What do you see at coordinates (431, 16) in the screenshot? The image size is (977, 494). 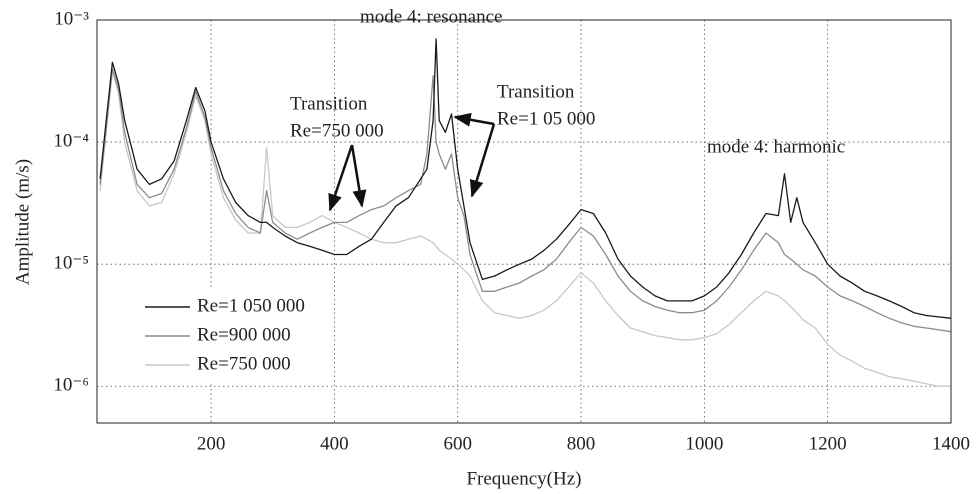 I see `annotation: mode 4: resonance` at bounding box center [431, 16].